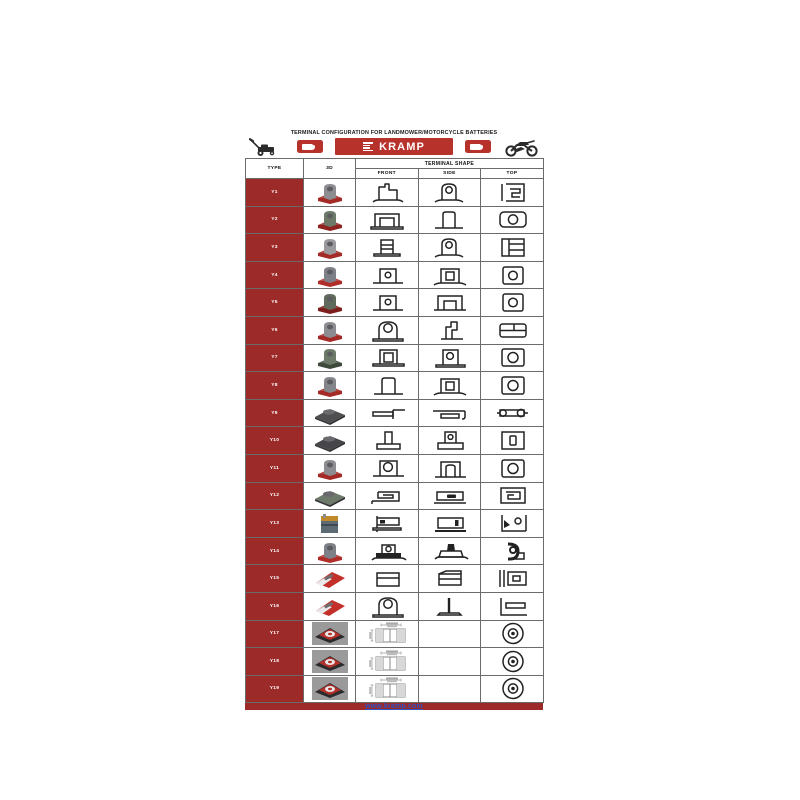 The image size is (800, 800). What do you see at coordinates (394, 707) in the screenshot?
I see `website-link: www.kramp.com` at bounding box center [394, 707].